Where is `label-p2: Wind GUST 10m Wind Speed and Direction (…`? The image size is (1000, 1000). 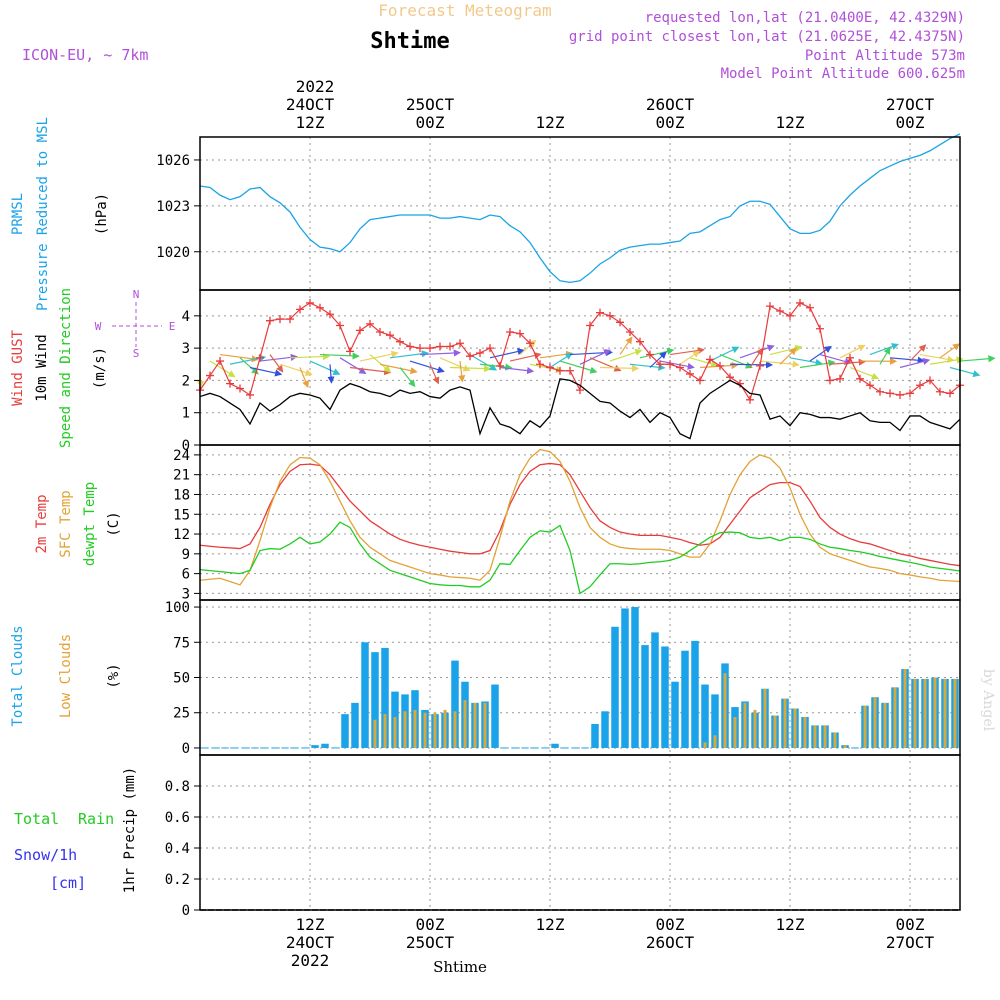 label-p2: Wind GUST 10m Wind Speed and Direction (… is located at coordinates (92, 368).